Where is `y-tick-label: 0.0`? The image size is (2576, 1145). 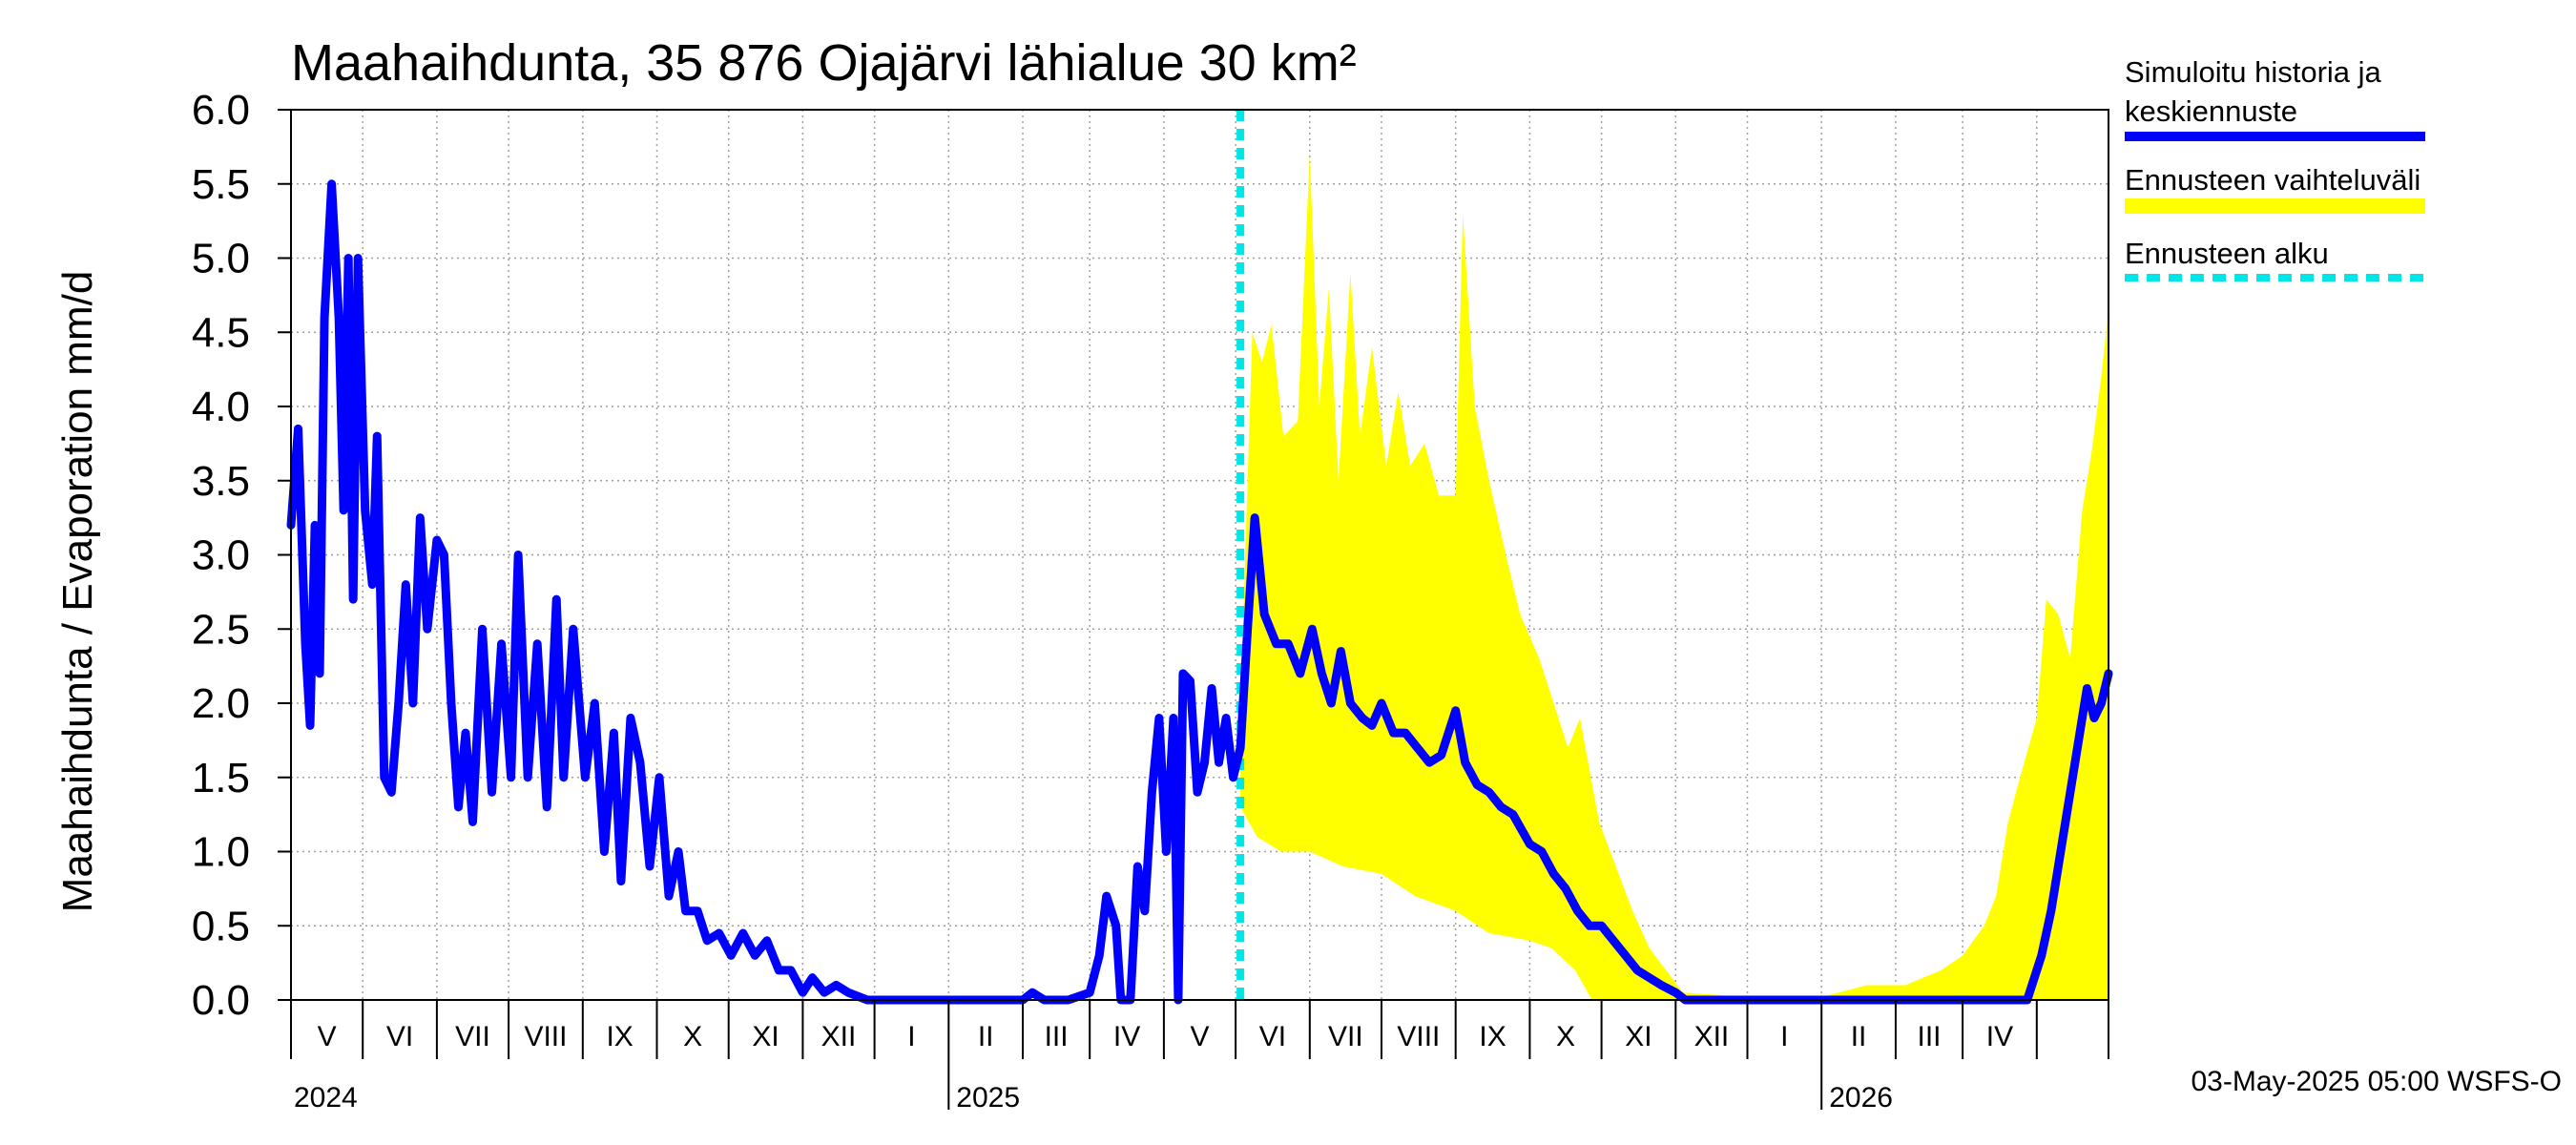 y-tick-label: 0.0 is located at coordinates (221, 1000).